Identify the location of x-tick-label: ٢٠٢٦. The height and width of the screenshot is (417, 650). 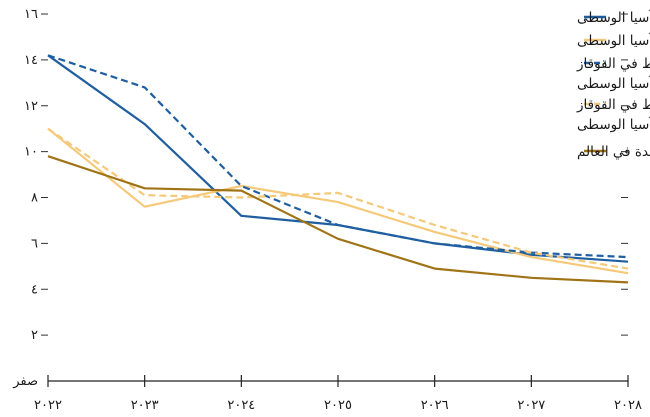
(435, 405).